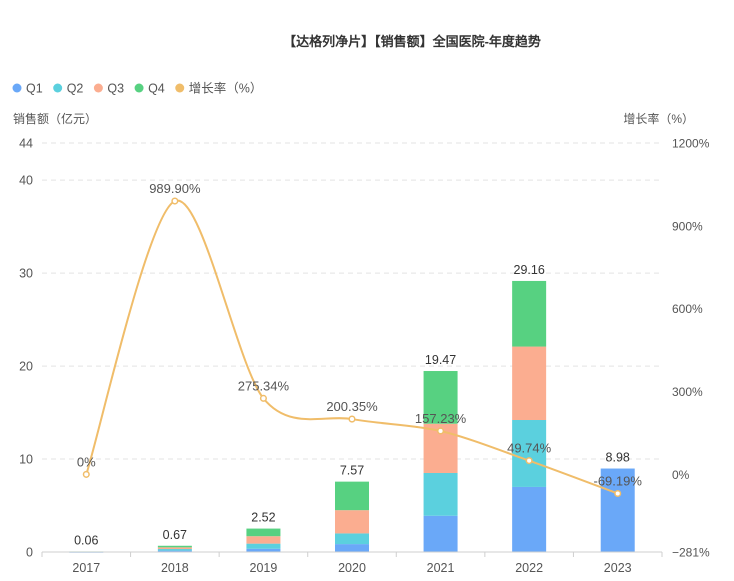 The image size is (734, 581). I want to click on x-tick-label: 2020, so click(352, 568).